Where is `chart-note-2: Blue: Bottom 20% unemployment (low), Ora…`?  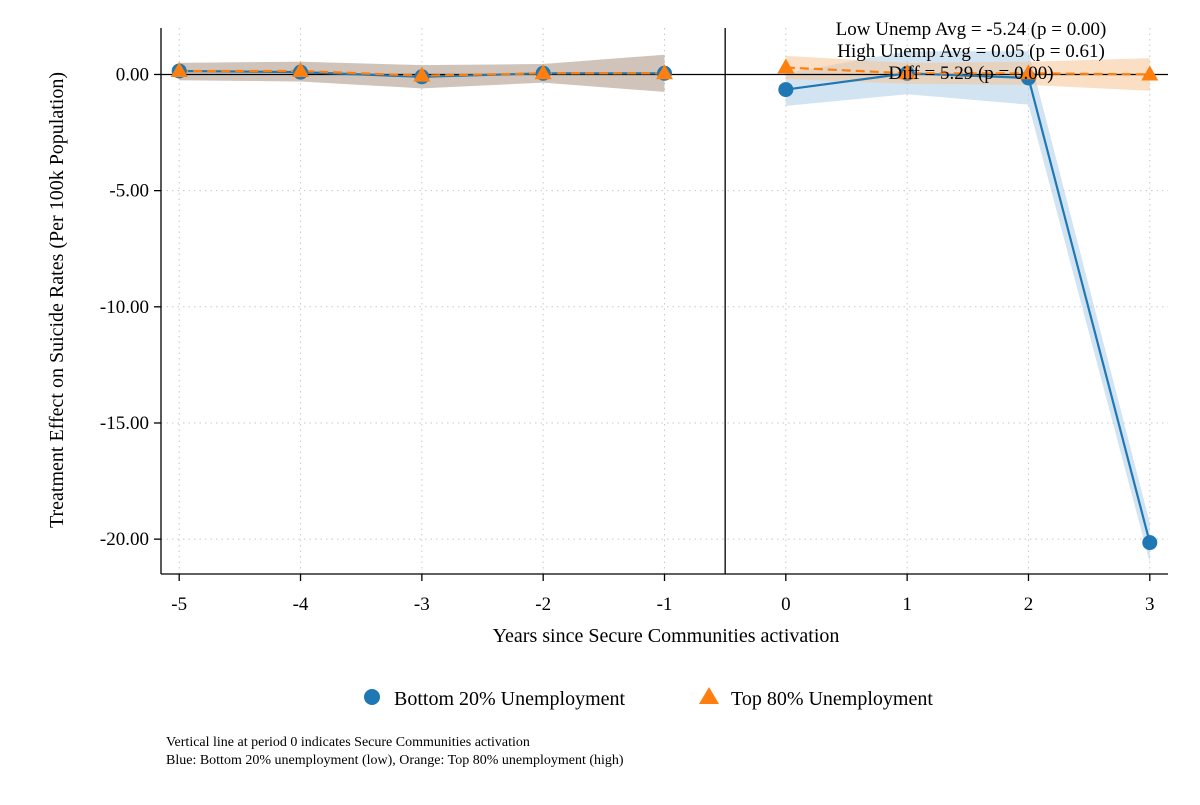 chart-note-2: Blue: Bottom 20% unemployment (low), Ora… is located at coordinates (395, 760).